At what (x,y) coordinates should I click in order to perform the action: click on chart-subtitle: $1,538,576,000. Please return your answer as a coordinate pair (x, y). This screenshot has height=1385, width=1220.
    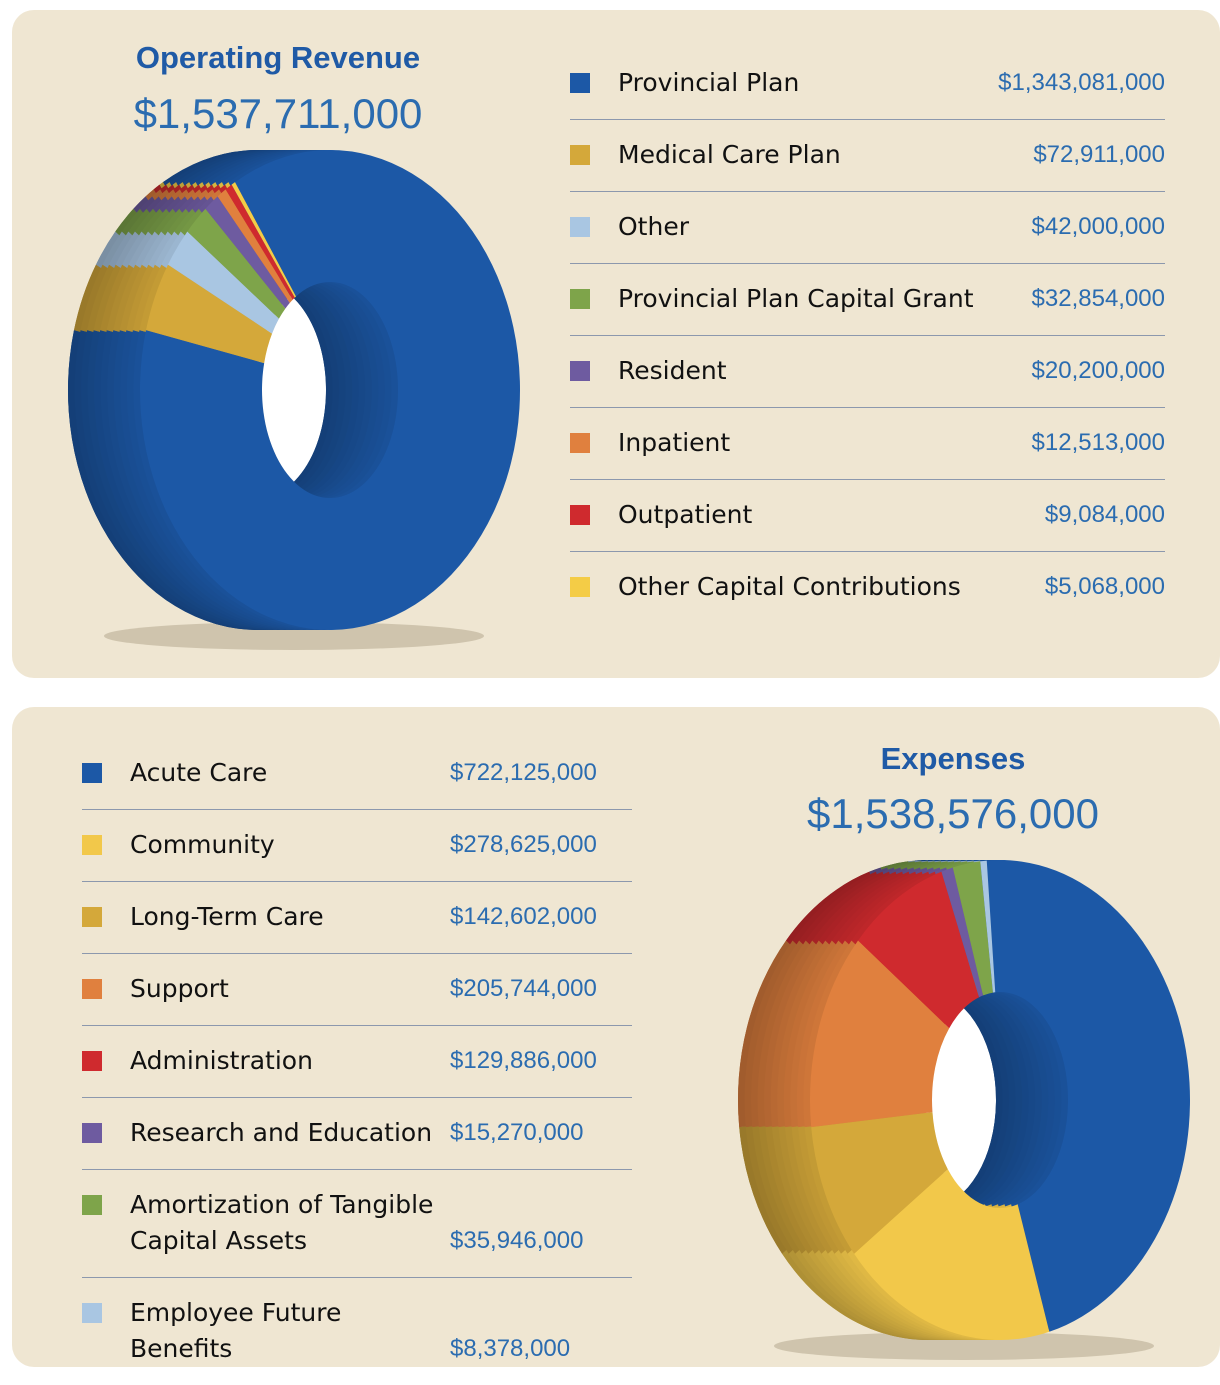
    Looking at the image, I should click on (953, 813).